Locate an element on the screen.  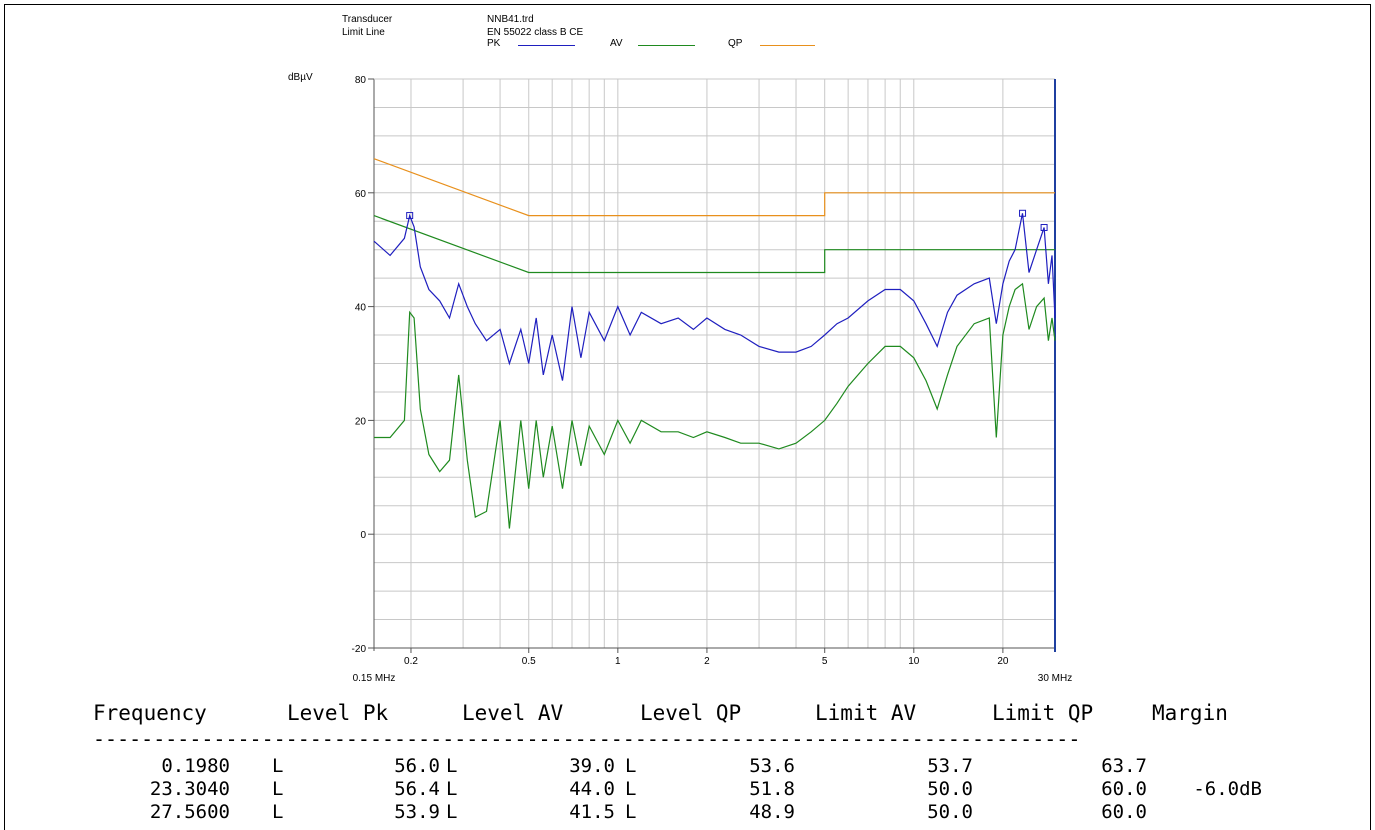
table-cell-qp: 53.6 is located at coordinates (772, 766).